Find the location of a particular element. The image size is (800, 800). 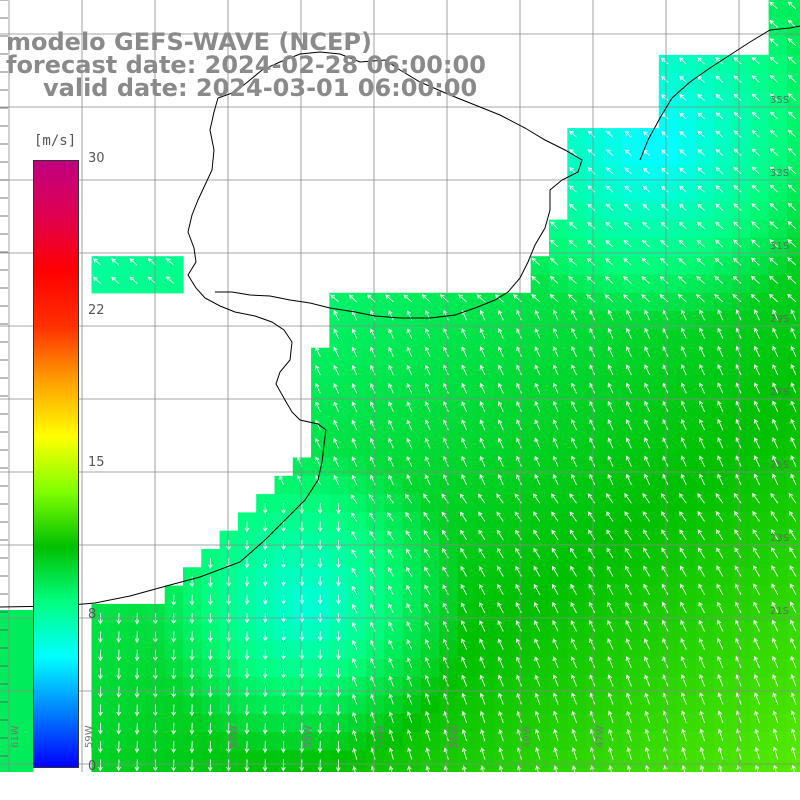

colorbar-unit: [m/s] is located at coordinates (55, 141).